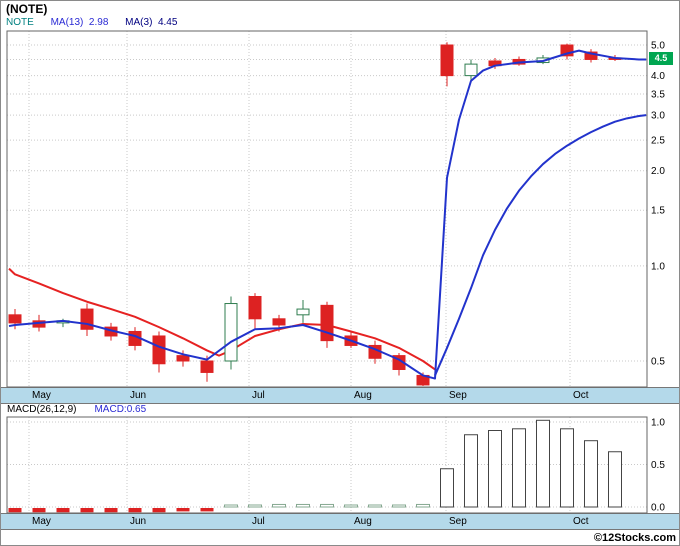 The height and width of the screenshot is (546, 680). What do you see at coordinates (658, 141) in the screenshot?
I see `svg-text: 2.5` at bounding box center [658, 141].